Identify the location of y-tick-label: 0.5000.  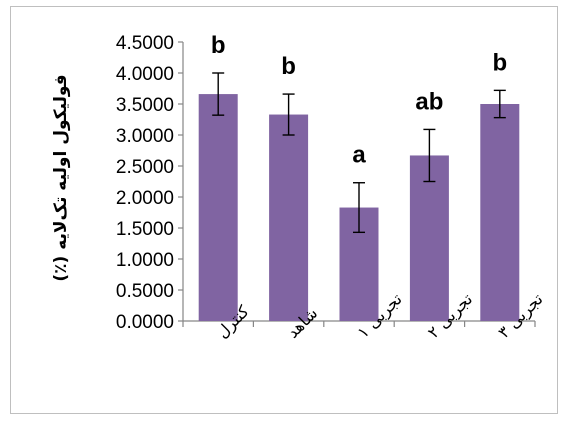
(145, 291).